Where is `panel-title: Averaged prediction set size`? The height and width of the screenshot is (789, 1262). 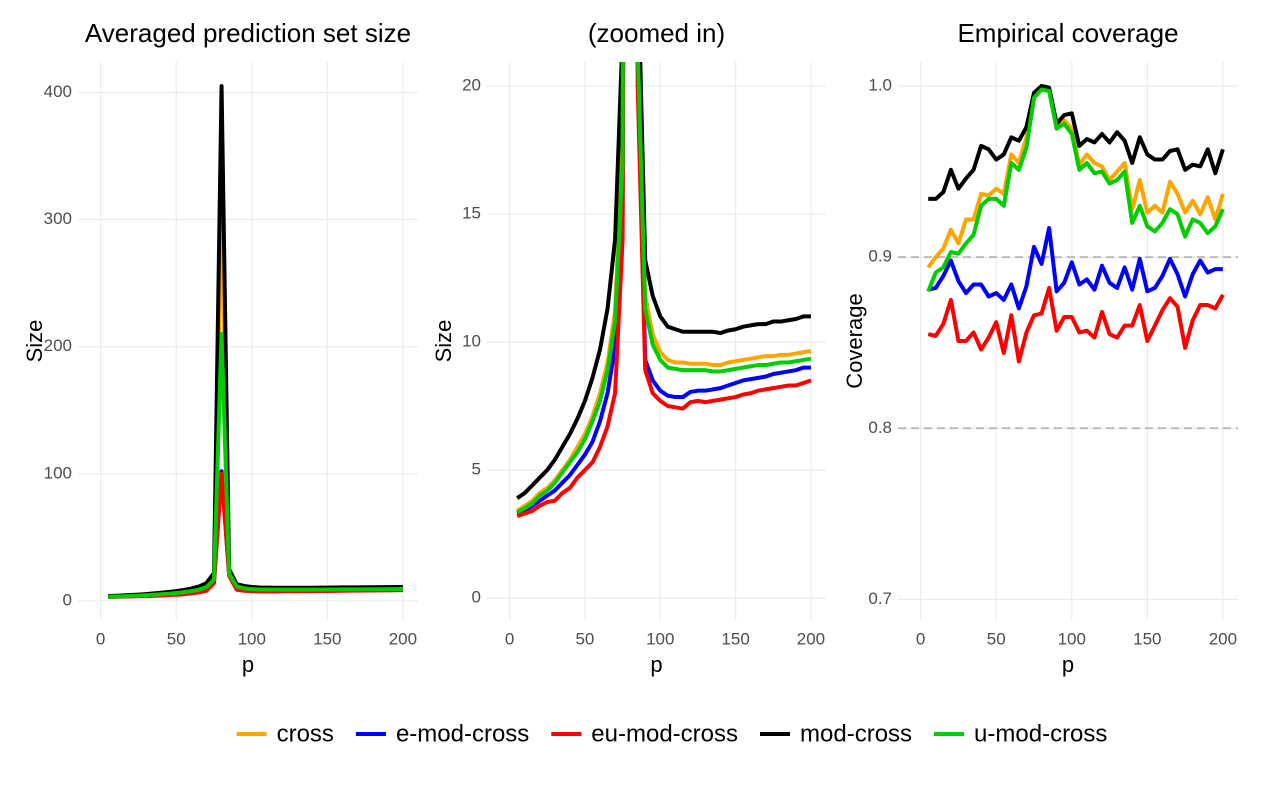
panel-title: Averaged prediction set size is located at coordinates (248, 33).